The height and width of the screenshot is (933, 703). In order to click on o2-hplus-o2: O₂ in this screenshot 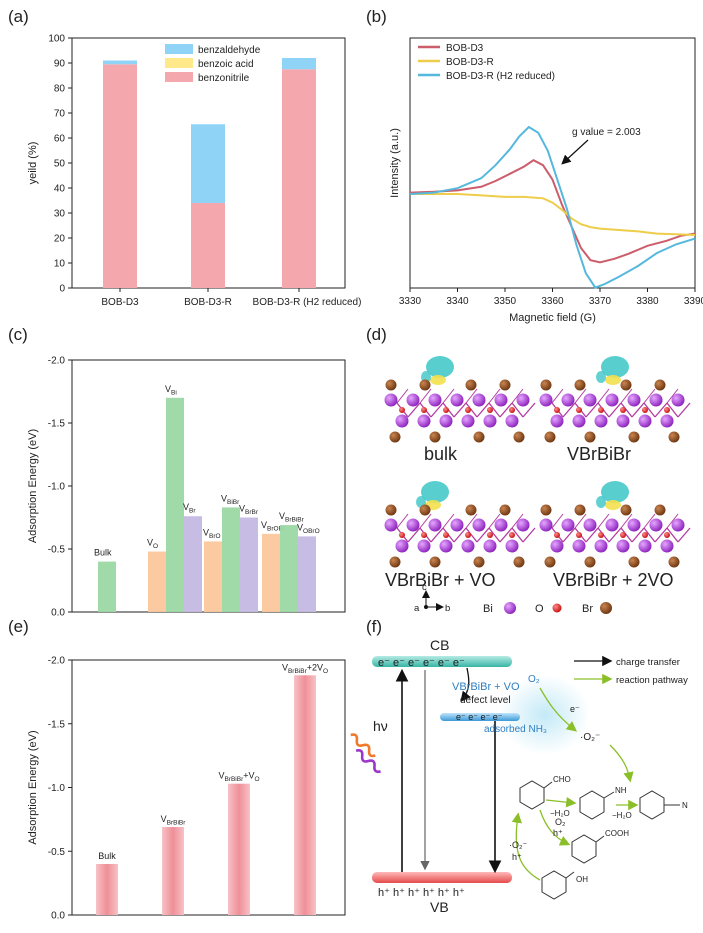, I will do `click(560, 822)`.